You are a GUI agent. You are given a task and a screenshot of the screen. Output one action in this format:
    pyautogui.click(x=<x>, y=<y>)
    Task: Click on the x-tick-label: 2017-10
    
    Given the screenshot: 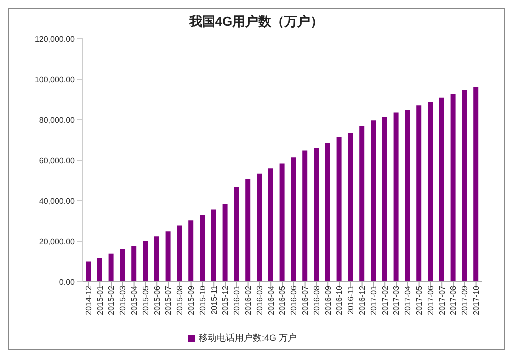 What is the action you would take?
    pyautogui.click(x=476, y=300)
    